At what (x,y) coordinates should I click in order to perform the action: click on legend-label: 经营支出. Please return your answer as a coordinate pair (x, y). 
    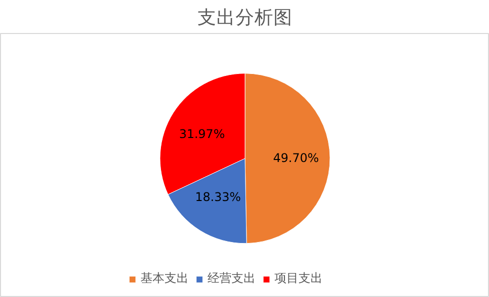
    Looking at the image, I should click on (232, 278).